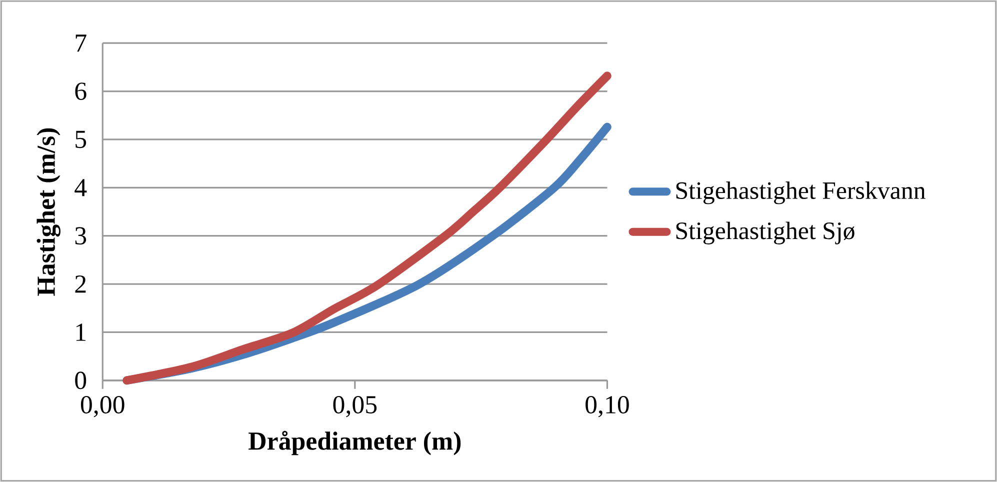  What do you see at coordinates (48, 212) in the screenshot?
I see `y-axis-title: Hastighet (m/s)` at bounding box center [48, 212].